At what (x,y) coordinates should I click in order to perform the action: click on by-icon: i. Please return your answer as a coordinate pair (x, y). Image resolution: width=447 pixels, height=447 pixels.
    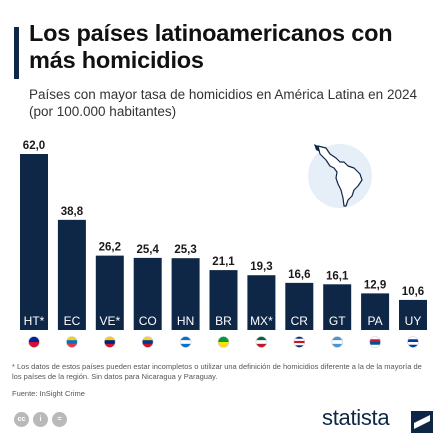
    Looking at the image, I should click on (40, 419).